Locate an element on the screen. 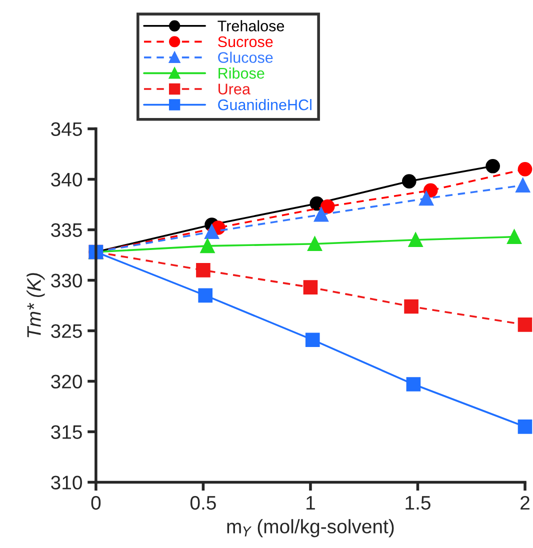 The width and height of the screenshot is (533, 548). y-tick-label: 325 is located at coordinates (66, 331).